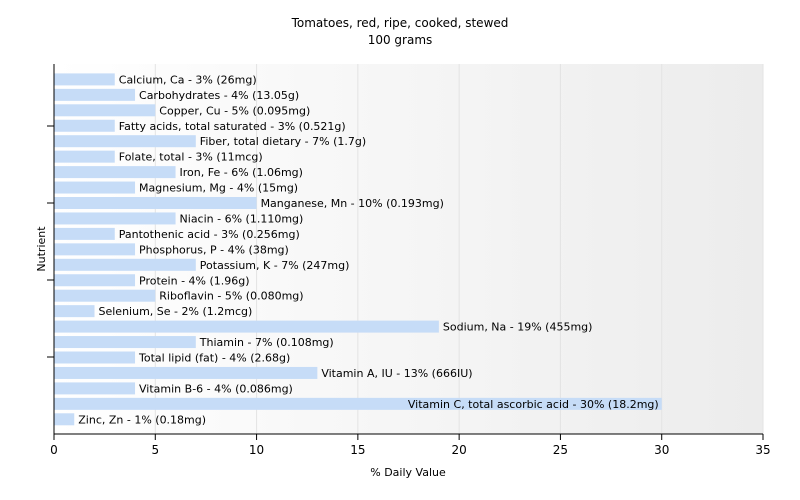 This screenshot has height=500, width=800. I want to click on x-axis-label: % Daily Value, so click(408, 472).